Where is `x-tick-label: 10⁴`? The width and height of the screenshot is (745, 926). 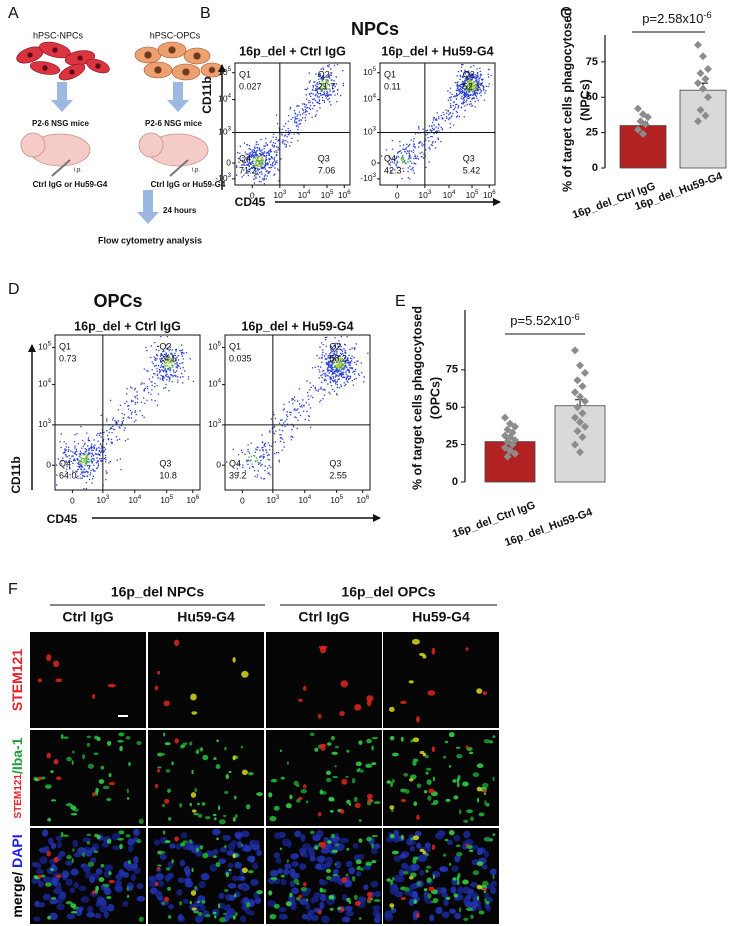
x-tick-label: 10⁴ is located at coordinates (304, 195).